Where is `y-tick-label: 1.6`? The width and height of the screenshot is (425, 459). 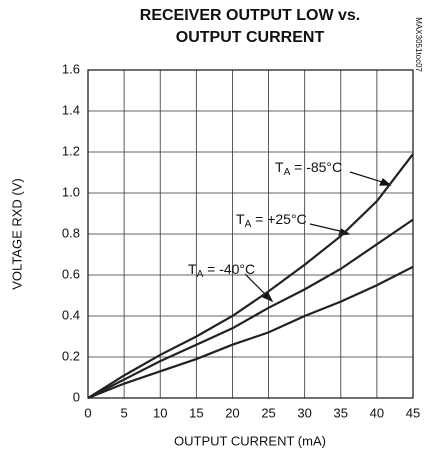
y-tick-label: 1.6 is located at coordinates (71, 68).